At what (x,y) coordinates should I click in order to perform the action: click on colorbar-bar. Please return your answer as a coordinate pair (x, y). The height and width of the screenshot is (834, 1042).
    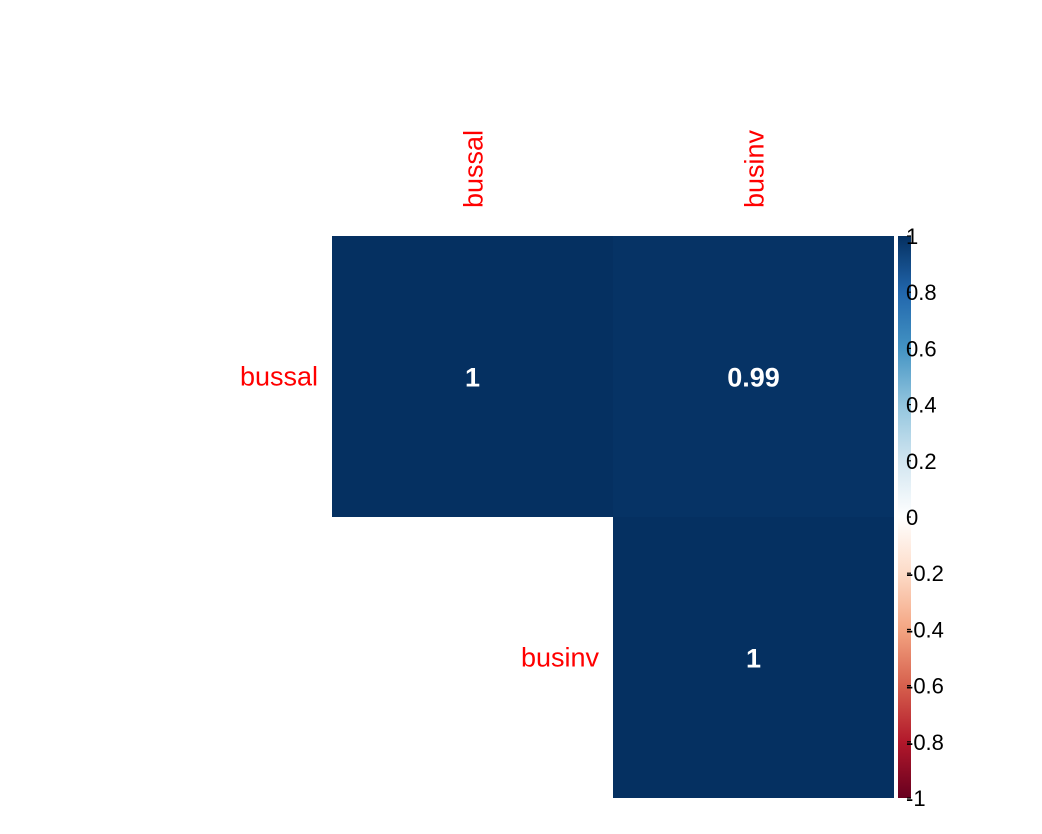
    Looking at the image, I should click on (904, 517).